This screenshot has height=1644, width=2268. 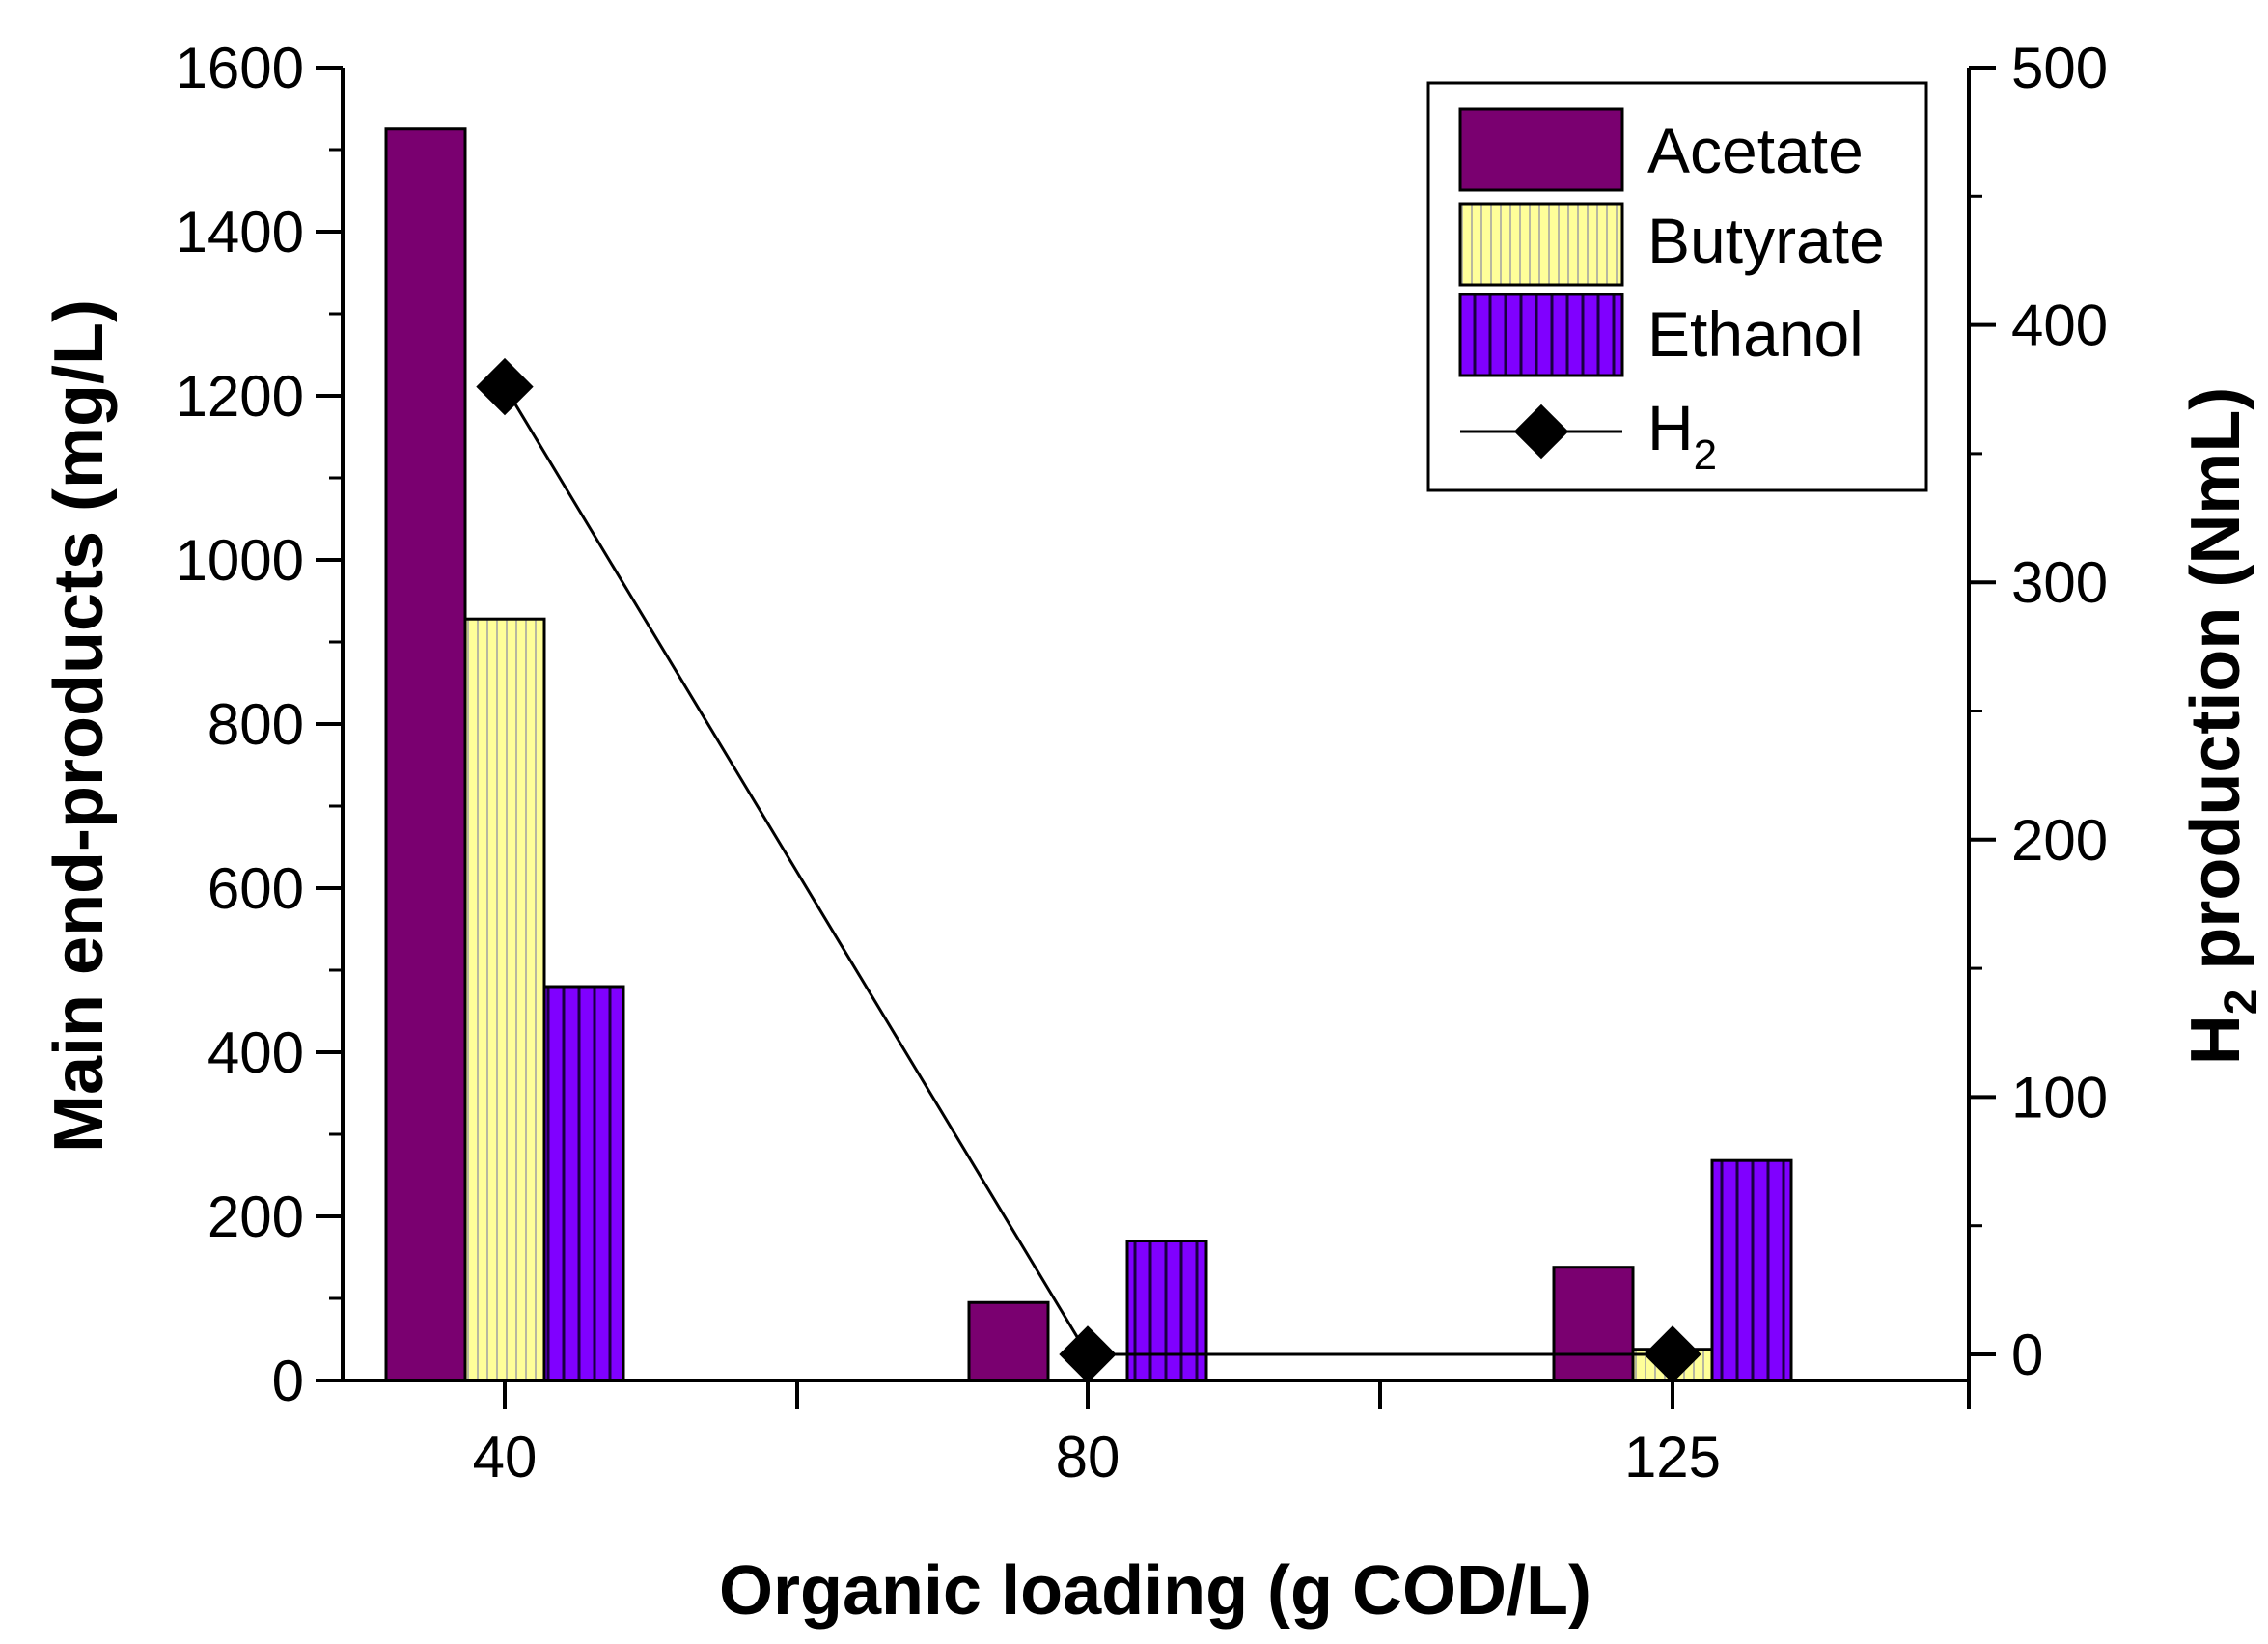 What do you see at coordinates (288, 1381) in the screenshot?
I see `y-left-tick-label: 0` at bounding box center [288, 1381].